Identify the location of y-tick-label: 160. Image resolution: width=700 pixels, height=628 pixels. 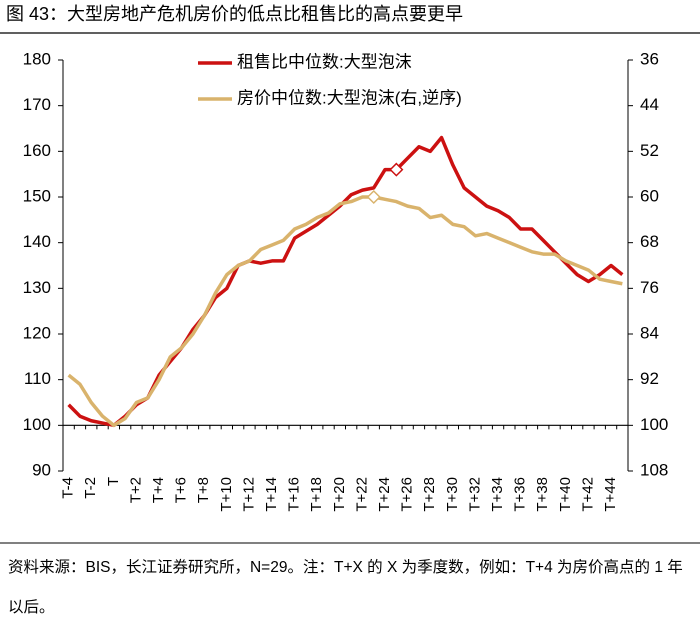
(37, 150).